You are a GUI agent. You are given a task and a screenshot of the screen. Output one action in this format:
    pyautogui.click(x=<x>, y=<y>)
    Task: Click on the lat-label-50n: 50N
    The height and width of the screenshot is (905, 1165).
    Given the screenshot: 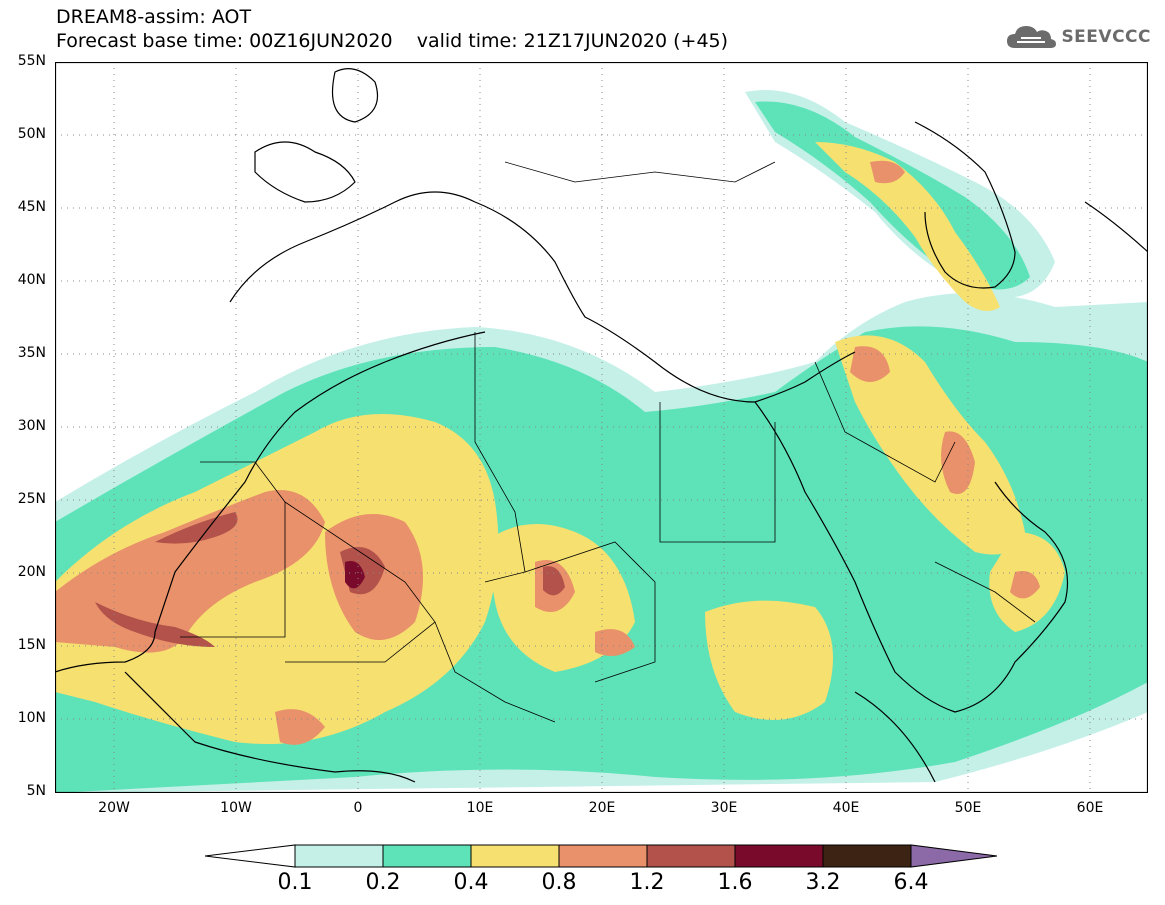 What is the action you would take?
    pyautogui.click(x=31, y=134)
    